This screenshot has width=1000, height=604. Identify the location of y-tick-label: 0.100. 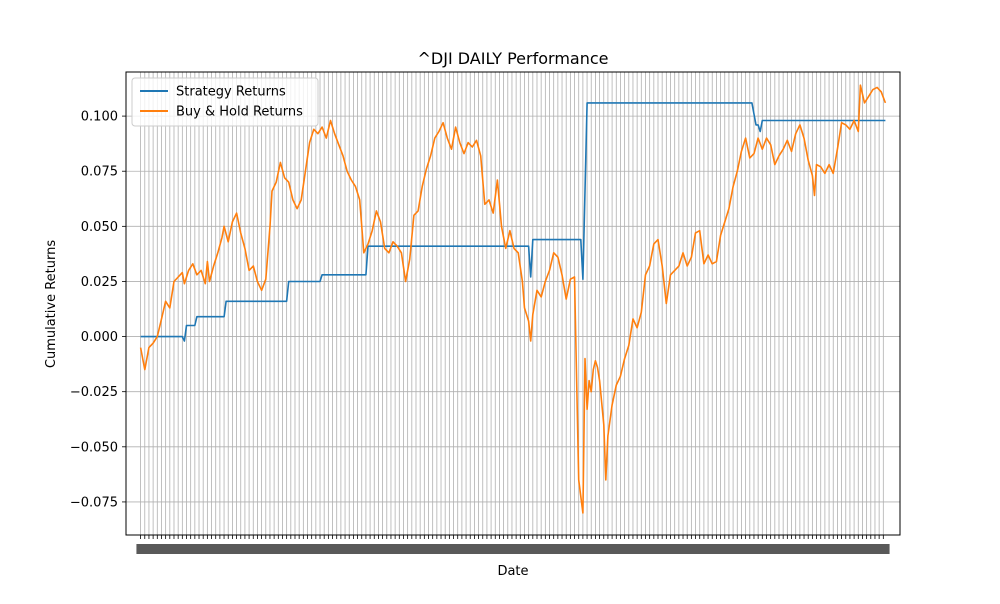
(99, 117).